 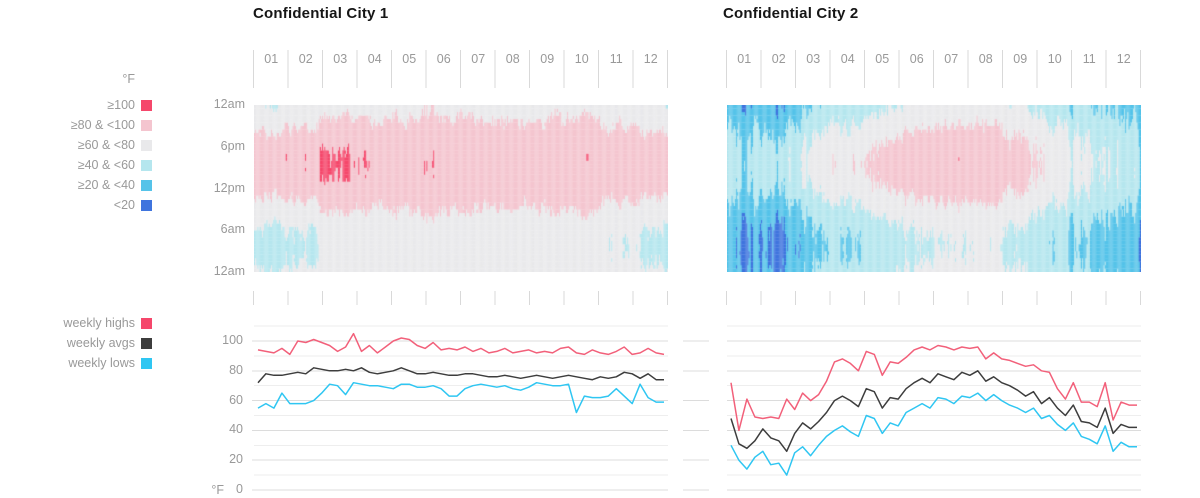 I want to click on heatmap-city2, so click(x=934, y=188).